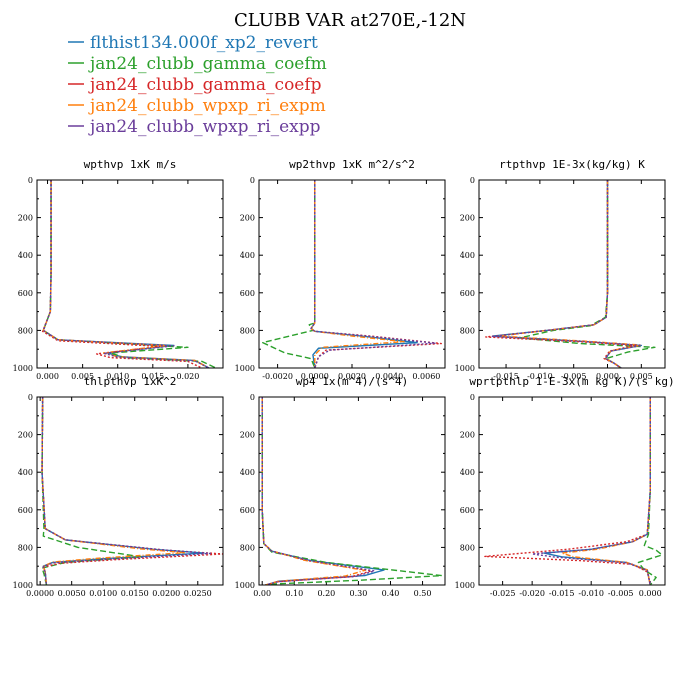 This screenshot has height=700, width=700. Describe the element at coordinates (352, 381) in the screenshot. I see `panel-title: wp4 1x(m^4)/(s^4)` at that location.